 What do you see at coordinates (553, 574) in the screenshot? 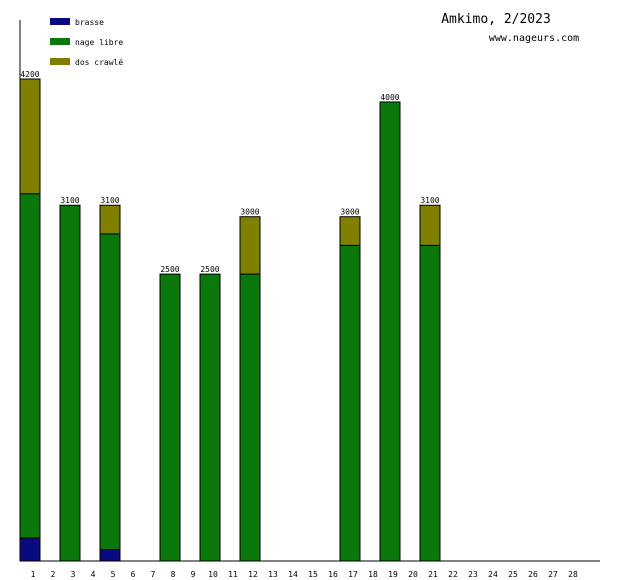
I see `x-tick-label: 27` at bounding box center [553, 574].